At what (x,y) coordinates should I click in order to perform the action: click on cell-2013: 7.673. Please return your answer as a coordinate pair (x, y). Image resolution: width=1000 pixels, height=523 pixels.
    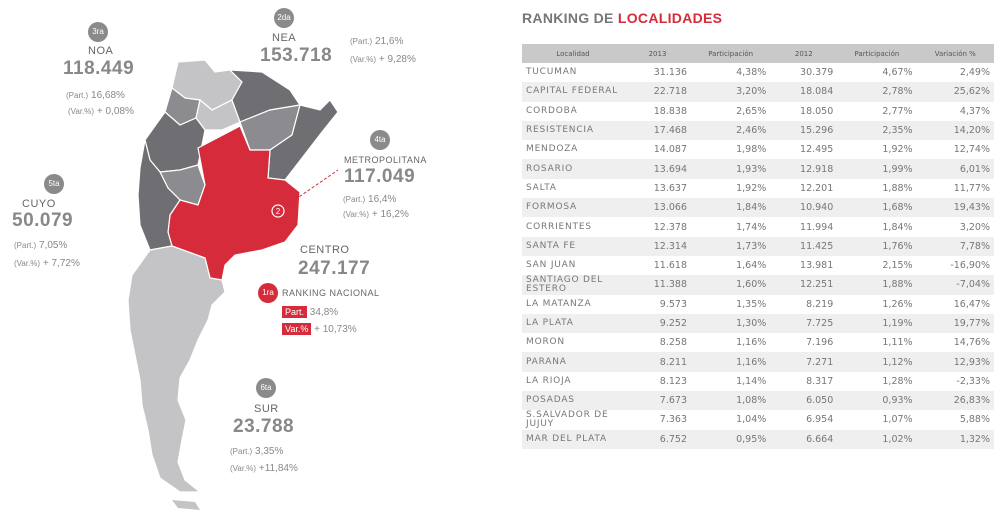
    Looking at the image, I should click on (657, 401).